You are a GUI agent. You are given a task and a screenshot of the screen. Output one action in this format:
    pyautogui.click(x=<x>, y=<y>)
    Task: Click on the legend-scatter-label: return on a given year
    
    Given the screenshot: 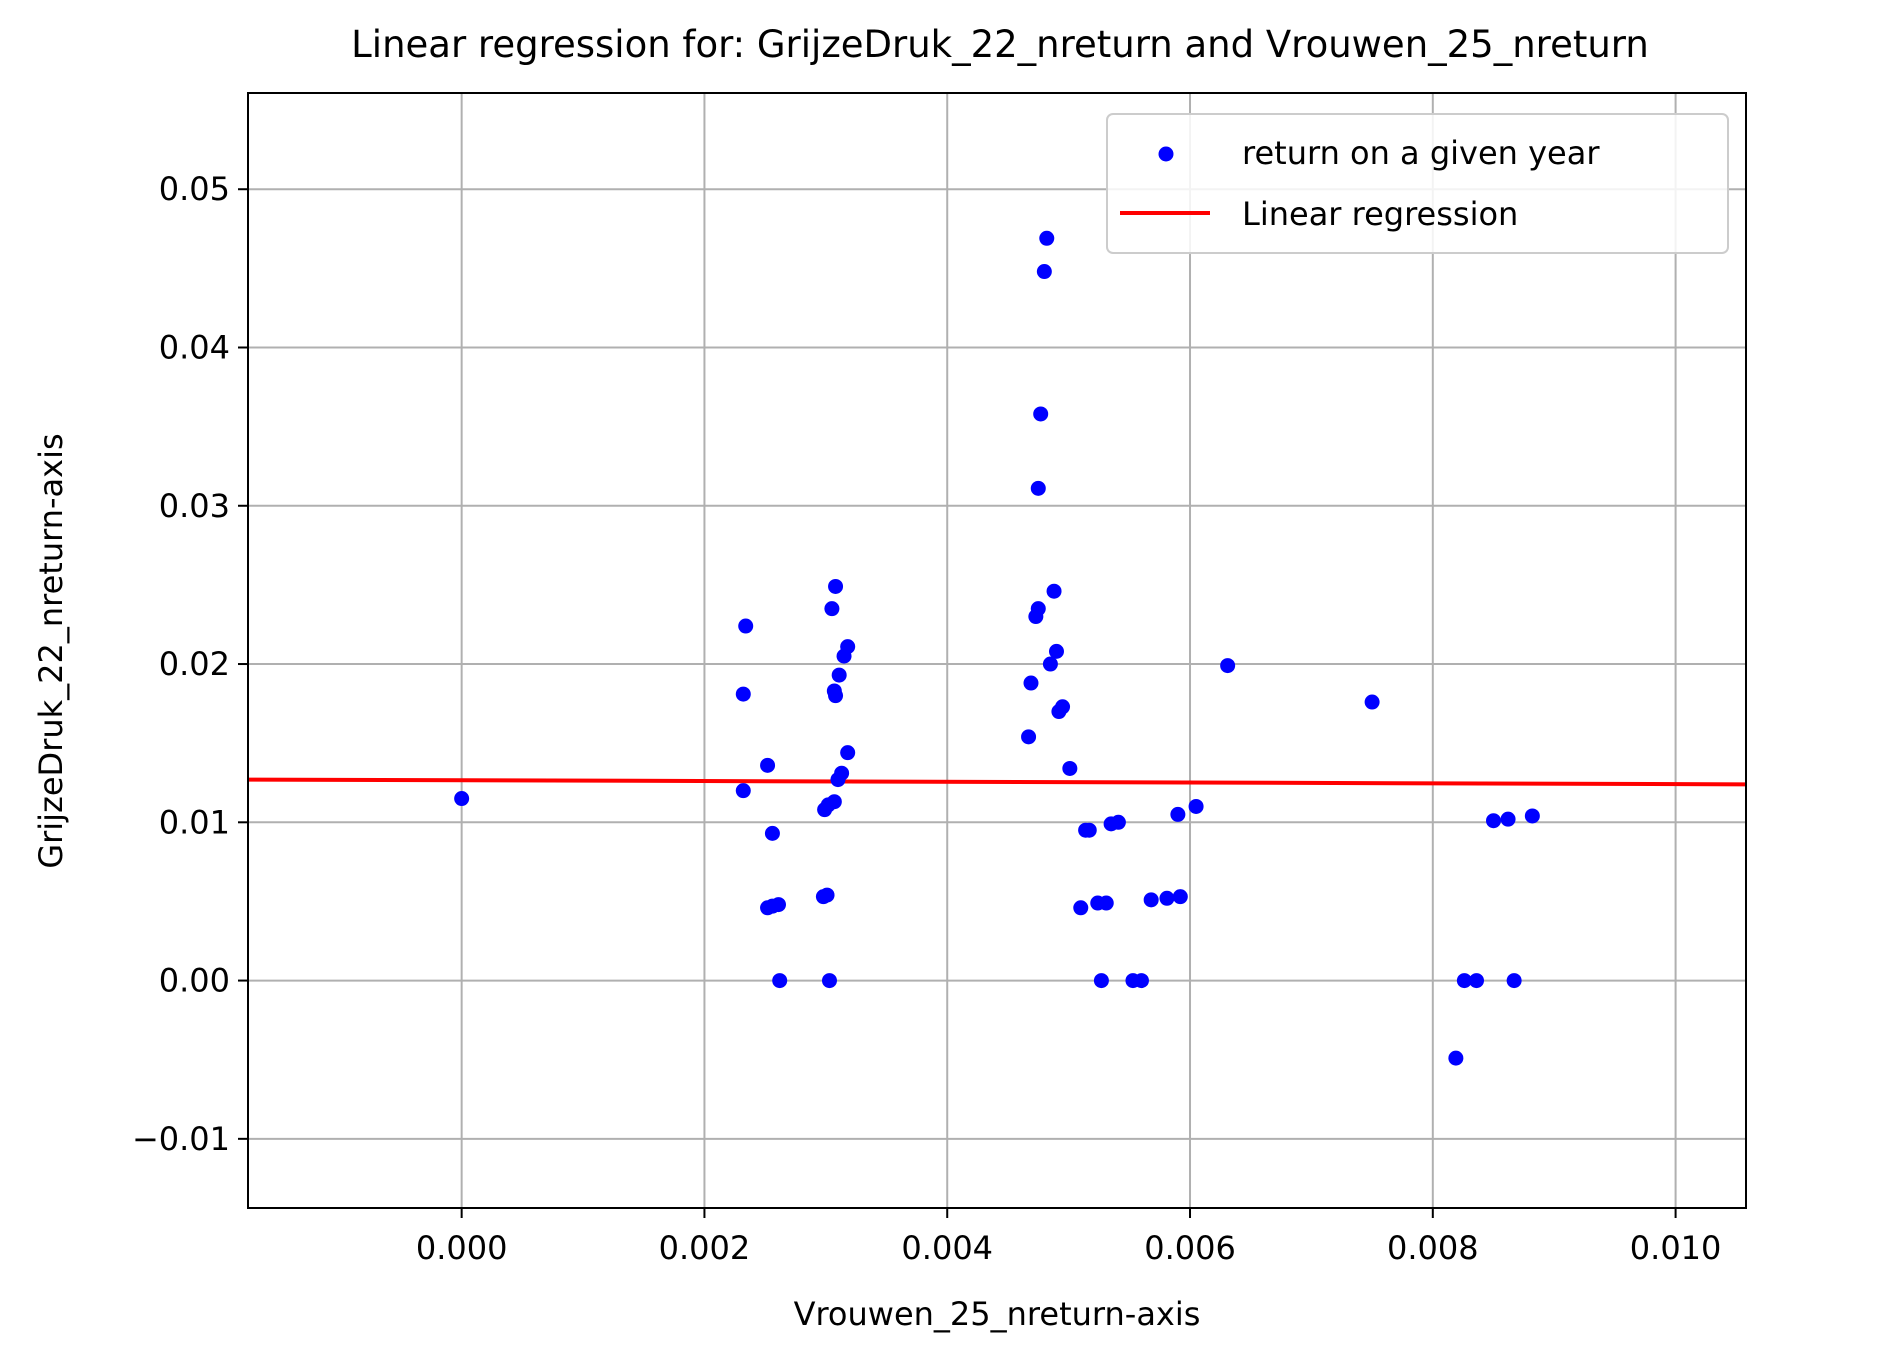 What is the action you would take?
    pyautogui.click(x=1421, y=153)
    